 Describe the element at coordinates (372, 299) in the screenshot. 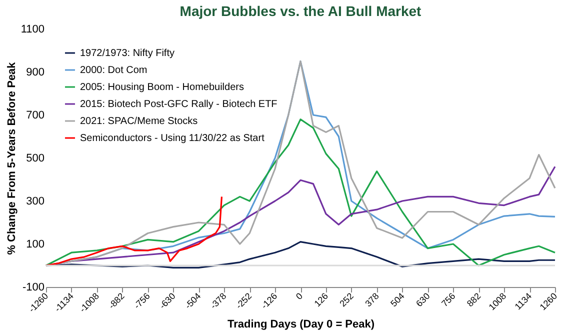

I see `x-tick-label: 378` at that location.